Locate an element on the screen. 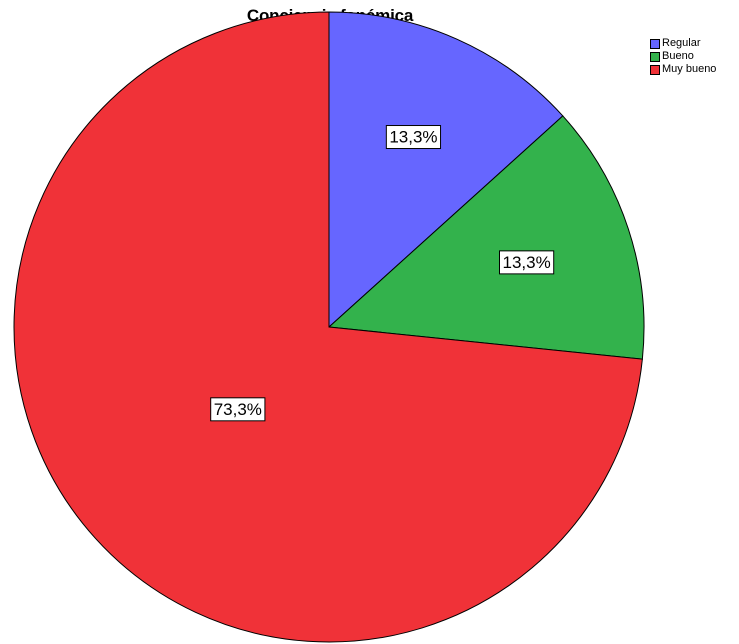 This screenshot has width=739, height=644. legend-item-bueno: Bueno is located at coordinates (683, 56).